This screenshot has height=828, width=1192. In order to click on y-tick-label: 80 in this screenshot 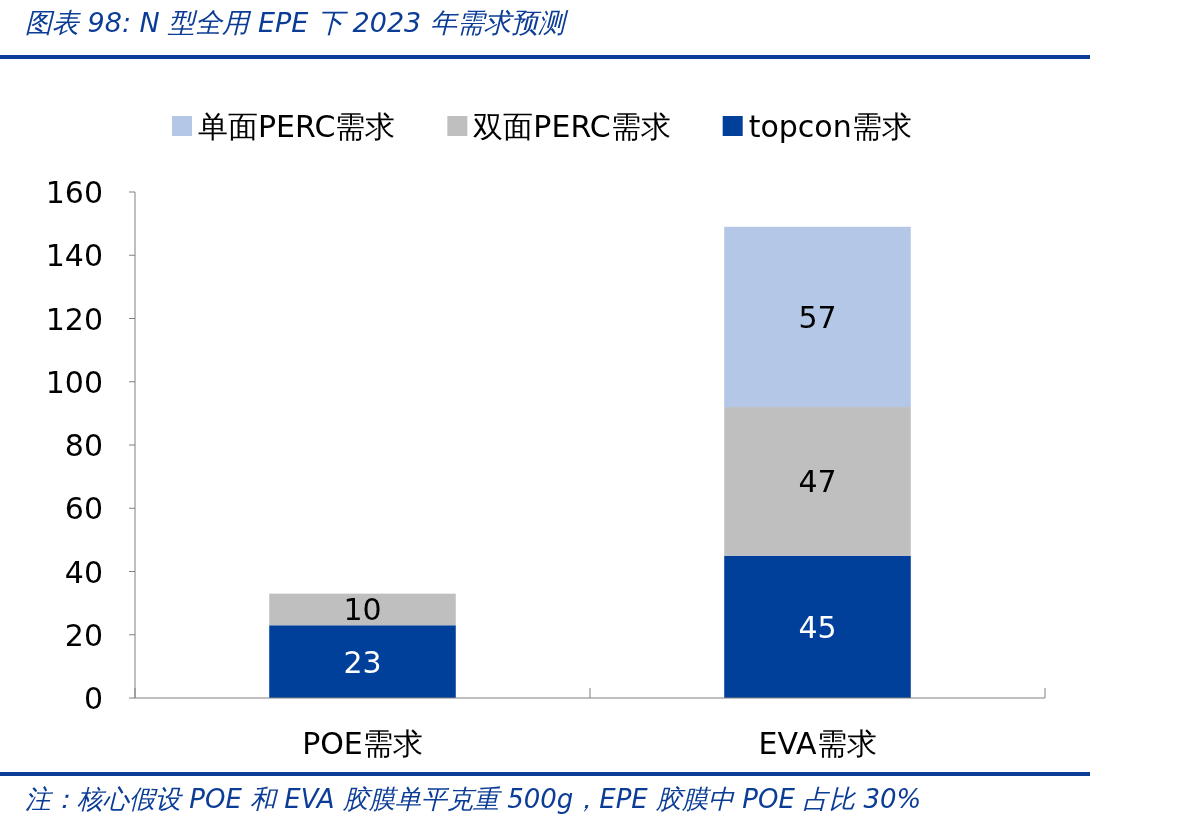, I will do `click(83, 445)`.